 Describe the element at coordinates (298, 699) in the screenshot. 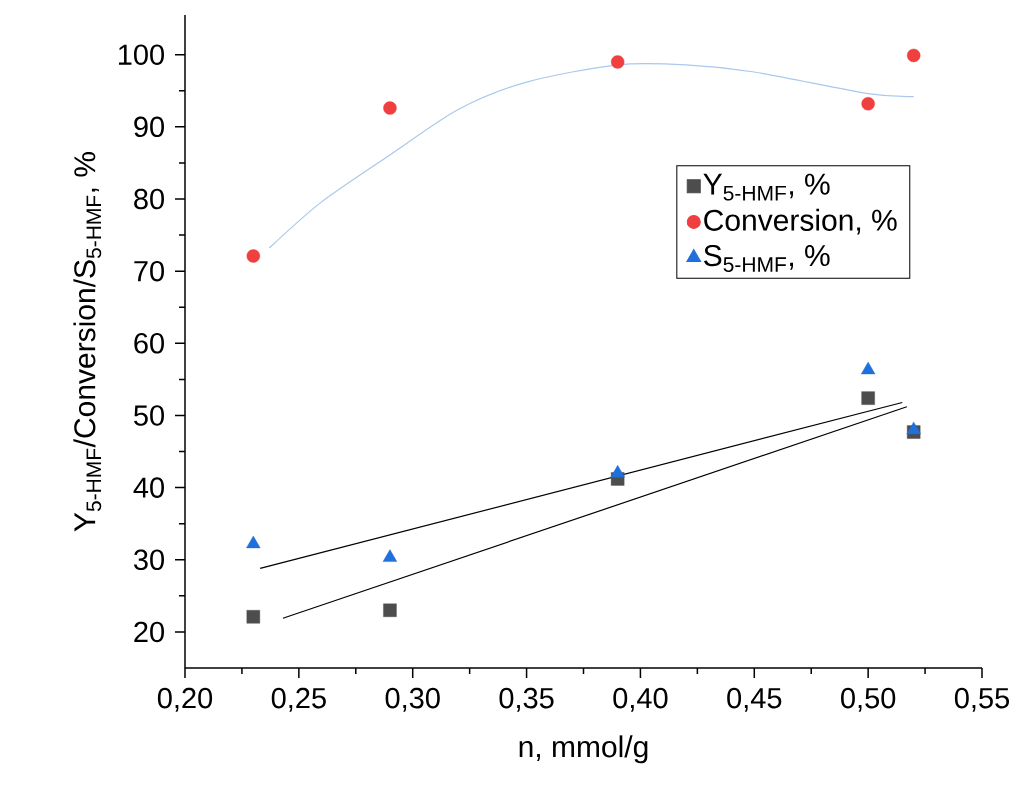

I see `x-tick-label: 0,25` at that location.